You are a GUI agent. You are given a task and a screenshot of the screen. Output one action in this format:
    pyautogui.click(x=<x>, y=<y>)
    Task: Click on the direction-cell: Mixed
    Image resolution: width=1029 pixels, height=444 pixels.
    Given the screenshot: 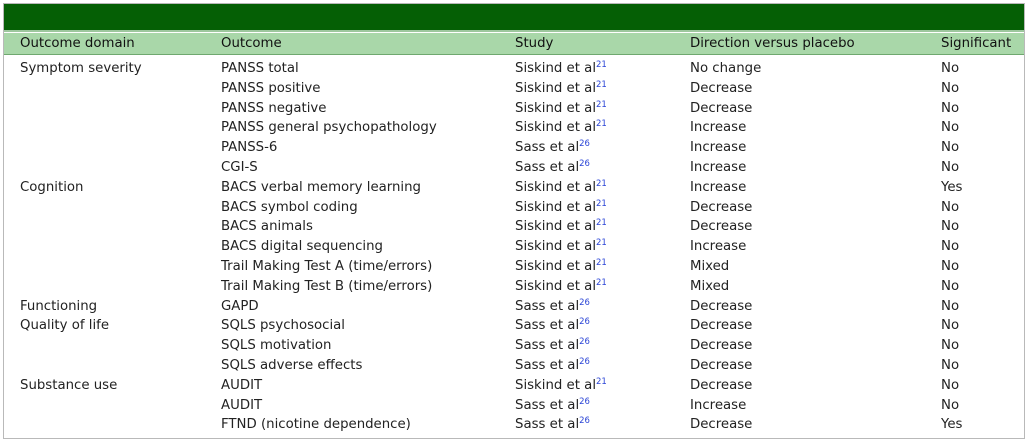 What is the action you would take?
    pyautogui.click(x=710, y=286)
    